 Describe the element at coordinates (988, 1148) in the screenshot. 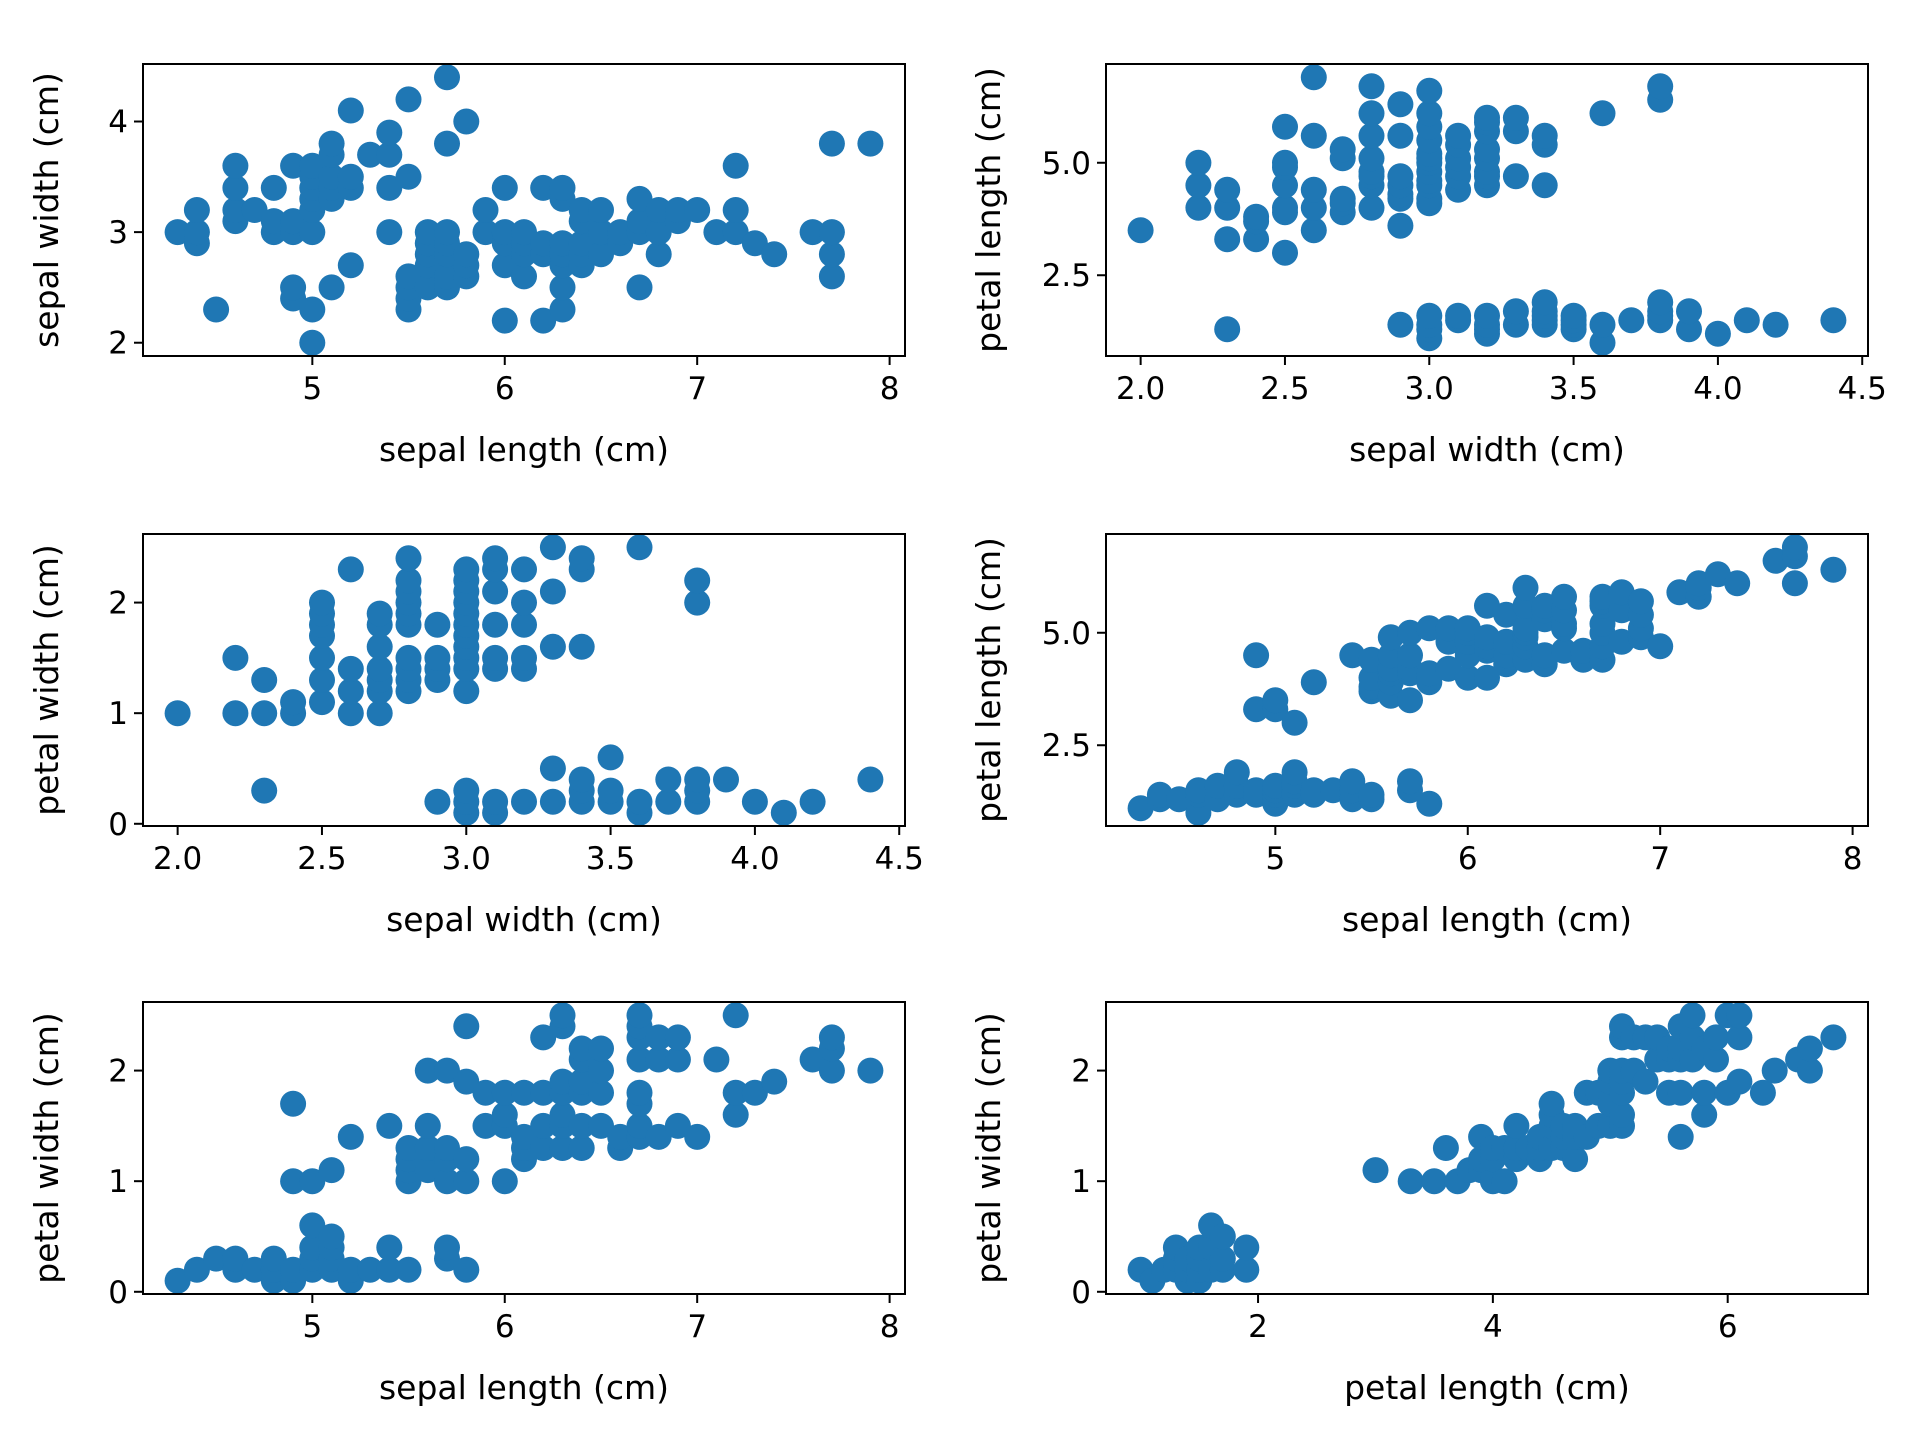

I see `y-axis-label: petal width (cm)` at that location.